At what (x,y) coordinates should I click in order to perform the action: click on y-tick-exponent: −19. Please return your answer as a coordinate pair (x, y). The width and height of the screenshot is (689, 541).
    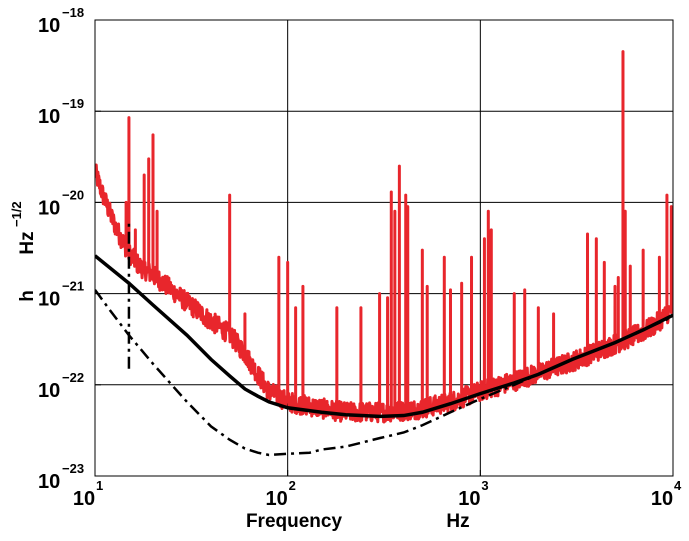
    Looking at the image, I should click on (73, 103).